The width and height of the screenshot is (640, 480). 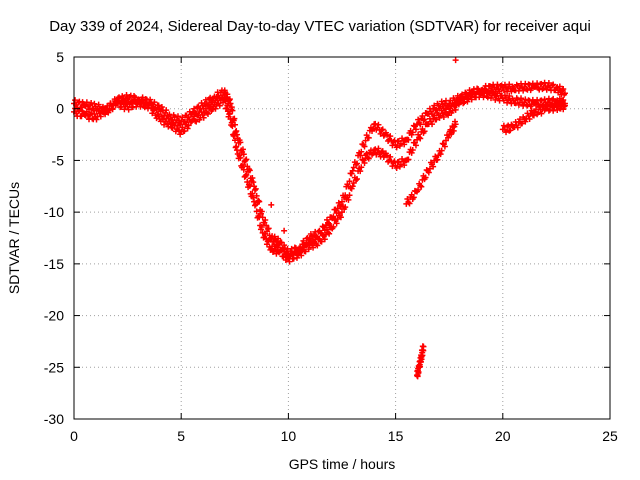 I want to click on x-tick-label: 15, so click(x=396, y=436).